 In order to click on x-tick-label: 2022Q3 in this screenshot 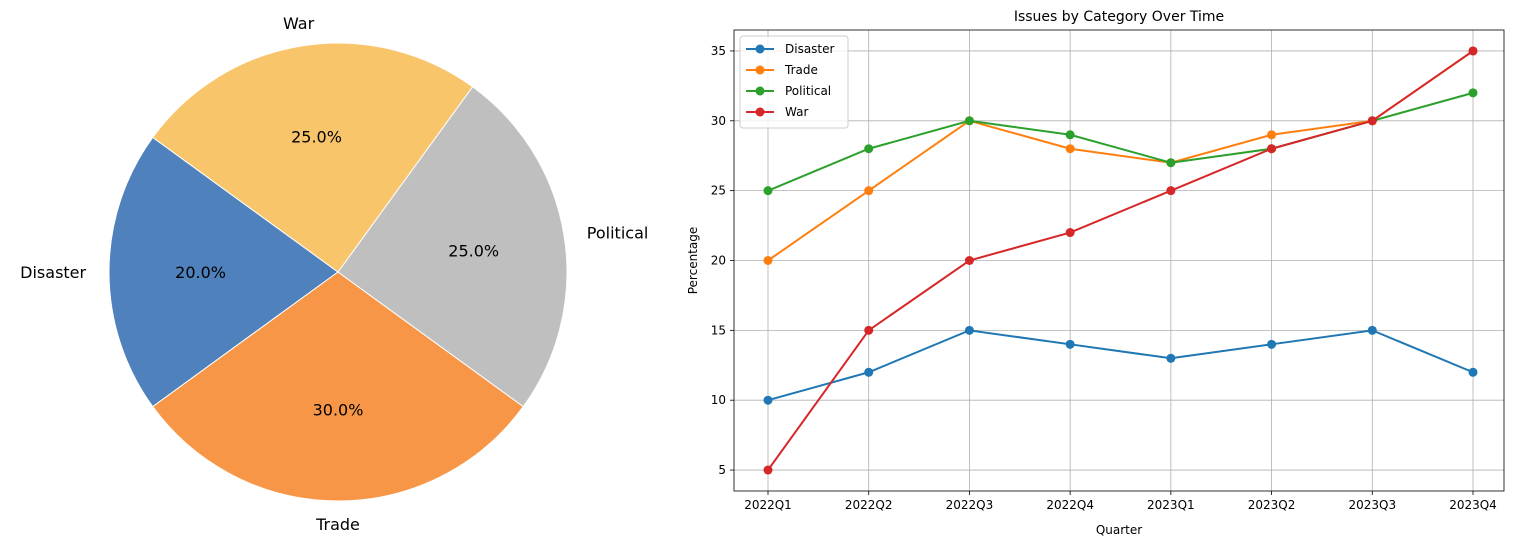, I will do `click(970, 505)`.